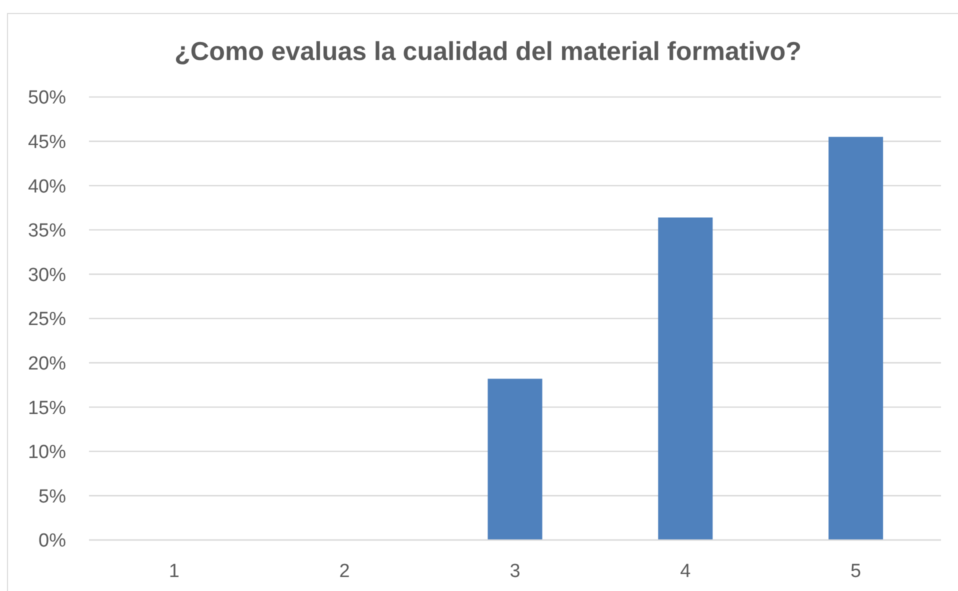 The image size is (958, 591). Describe the element at coordinates (856, 571) in the screenshot. I see `x-tick-label: 5` at that location.